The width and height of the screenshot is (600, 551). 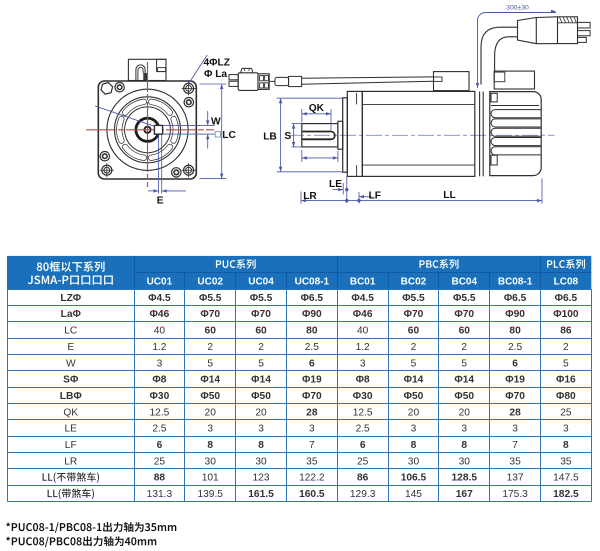 I want to click on svg-text: 86, so click(x=363, y=478).